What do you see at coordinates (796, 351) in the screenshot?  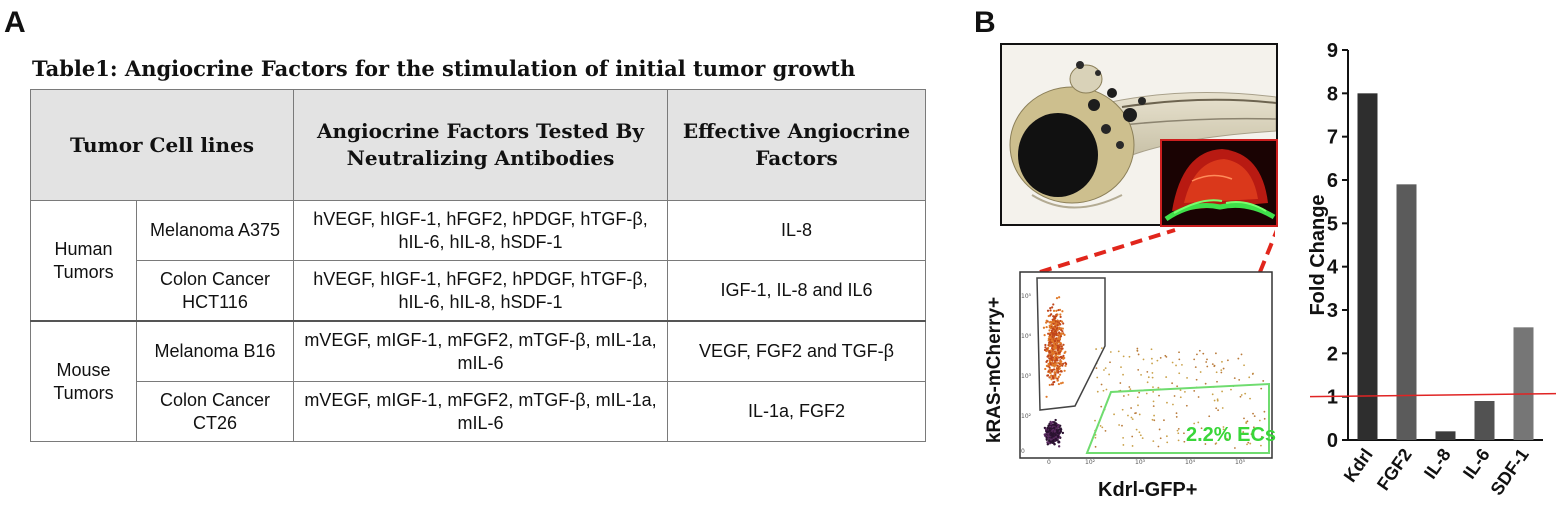 I see `effective-factors: VEGF, FGF2 and TGF-β` at bounding box center [796, 351].